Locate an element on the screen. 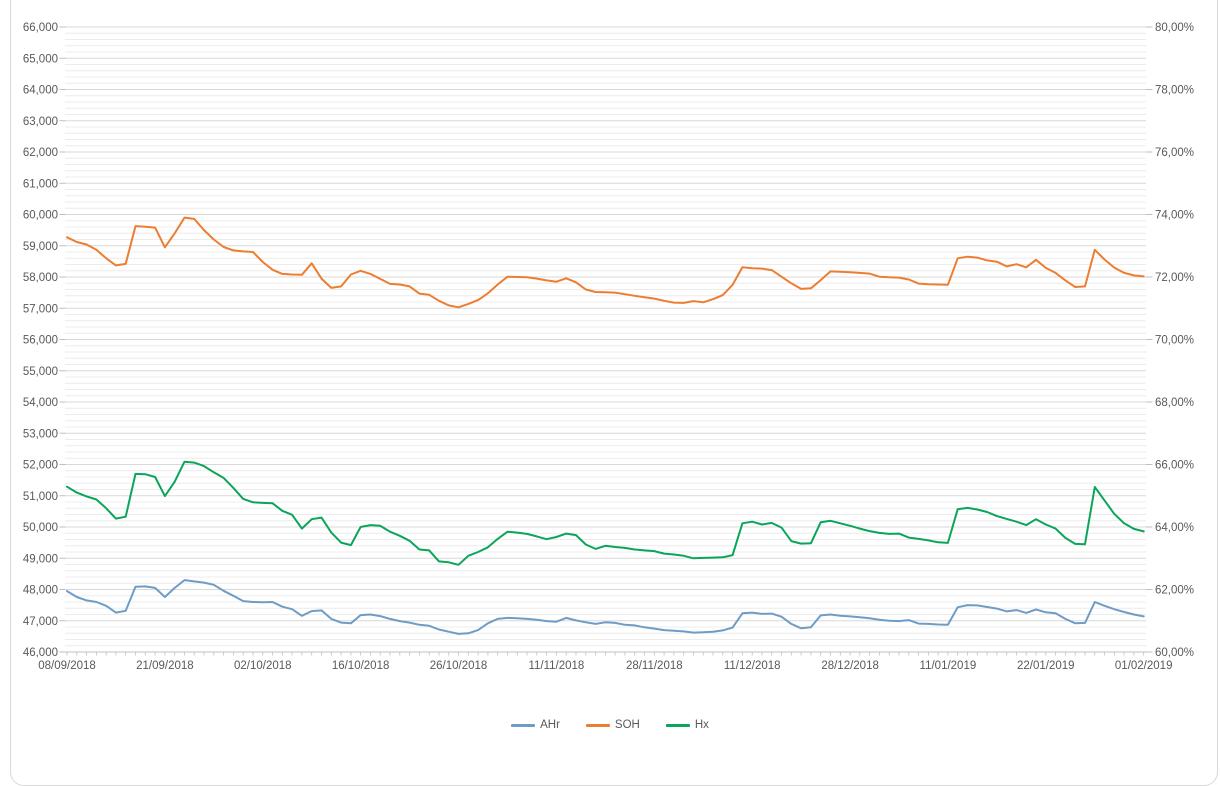 Image resolution: width=1220 pixels, height=786 pixels. legend: AHr SOH Hx is located at coordinates (610, 725).